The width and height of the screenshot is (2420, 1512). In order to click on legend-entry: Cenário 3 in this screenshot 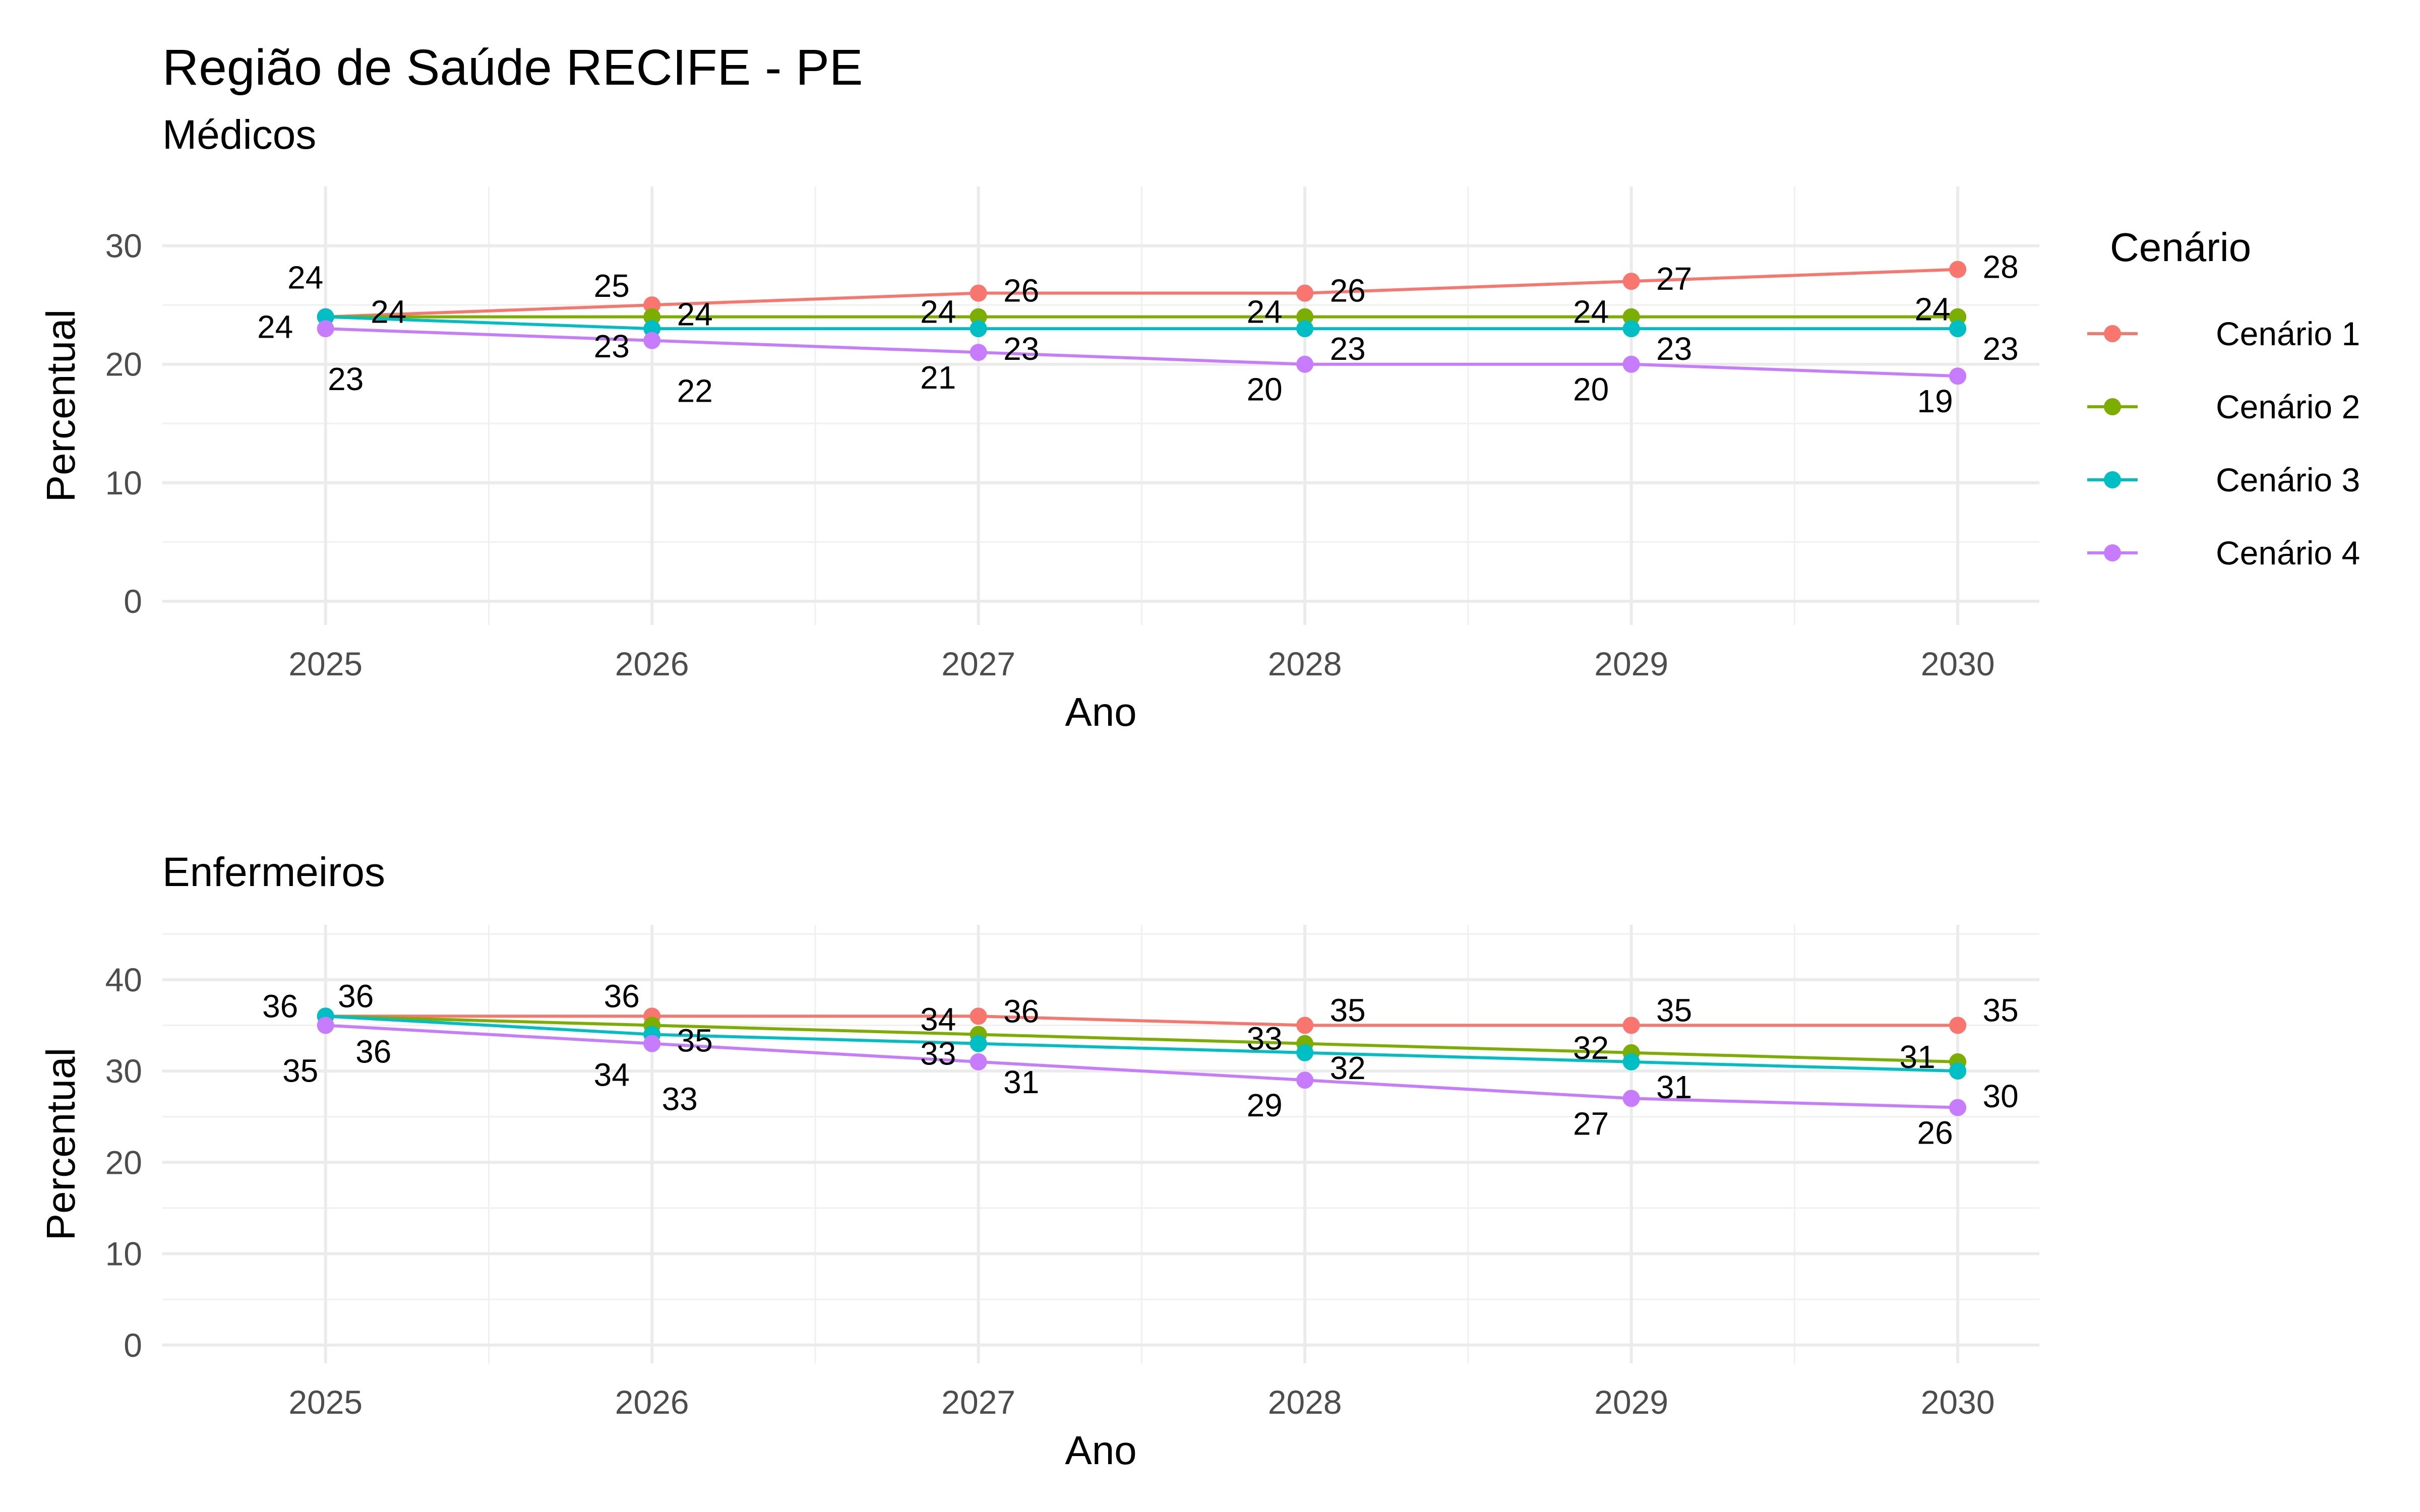, I will do `click(2223, 479)`.